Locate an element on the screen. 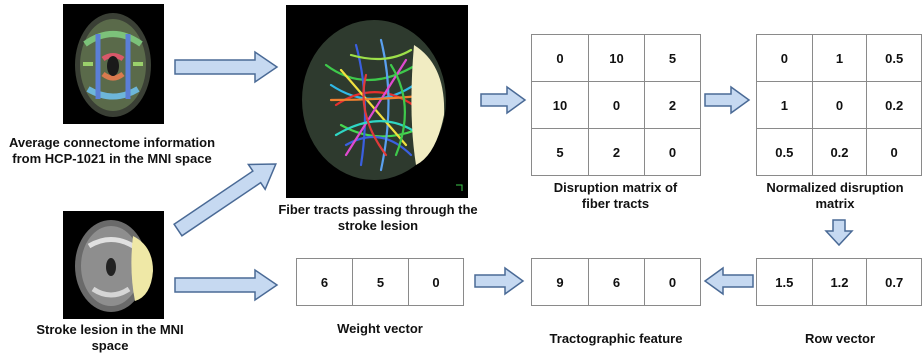  vector-row: 9 6 0 is located at coordinates (616, 282).